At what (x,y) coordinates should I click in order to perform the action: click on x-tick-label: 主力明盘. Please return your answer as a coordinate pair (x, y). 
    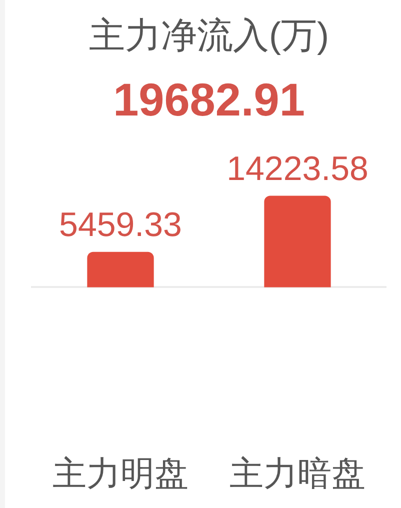
    Looking at the image, I should click on (120, 473).